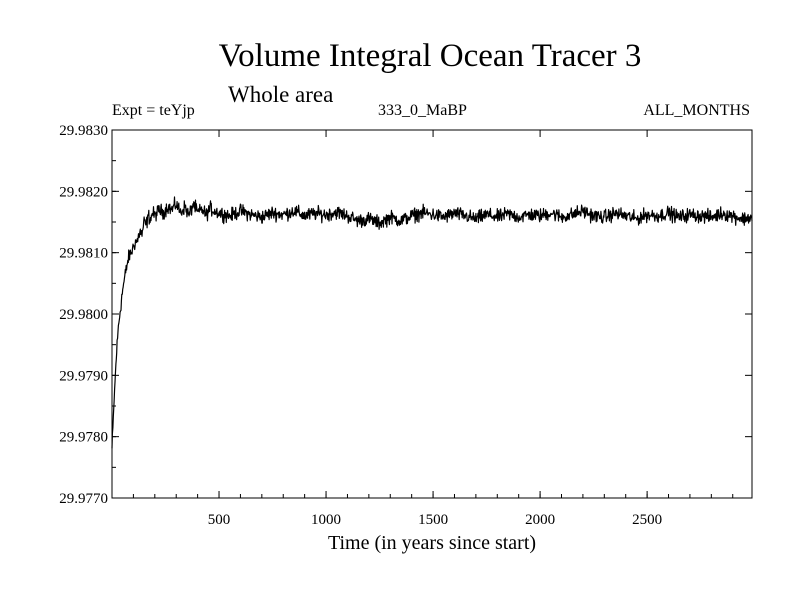 This screenshot has height=600, width=800. What do you see at coordinates (83, 254) in the screenshot?
I see `y-tick-label: 29.9810` at bounding box center [83, 254].